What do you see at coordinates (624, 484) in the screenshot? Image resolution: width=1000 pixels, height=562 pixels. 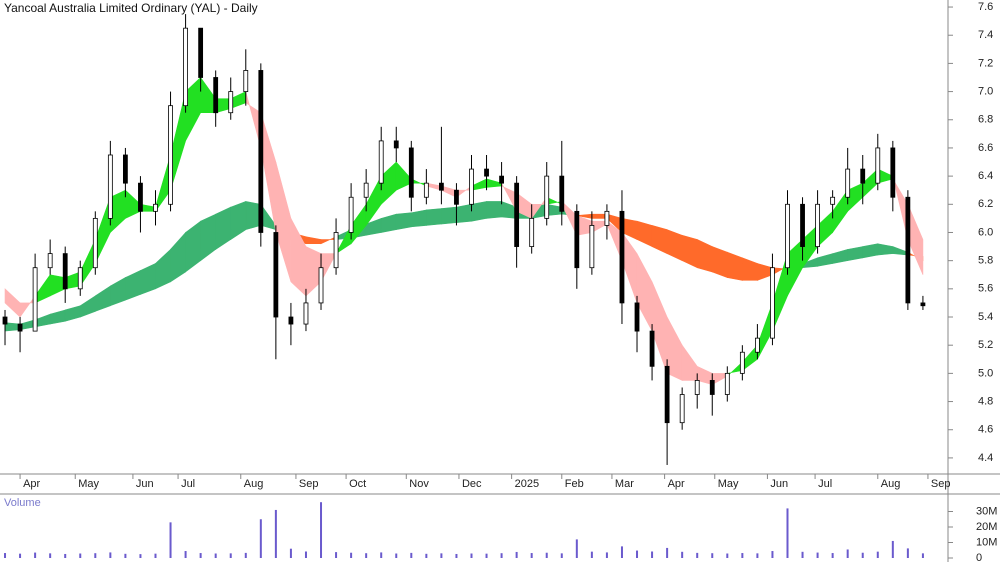 I see `x-tick-label: Mar` at bounding box center [624, 484].